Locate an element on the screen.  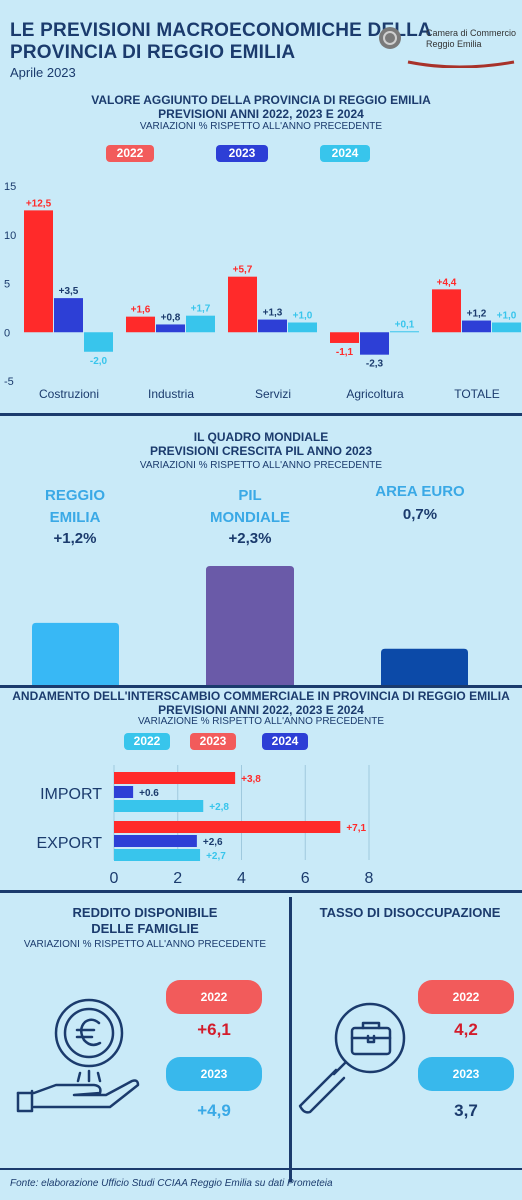
x-tick-label: Costruzioni is located at coordinates (69, 394).